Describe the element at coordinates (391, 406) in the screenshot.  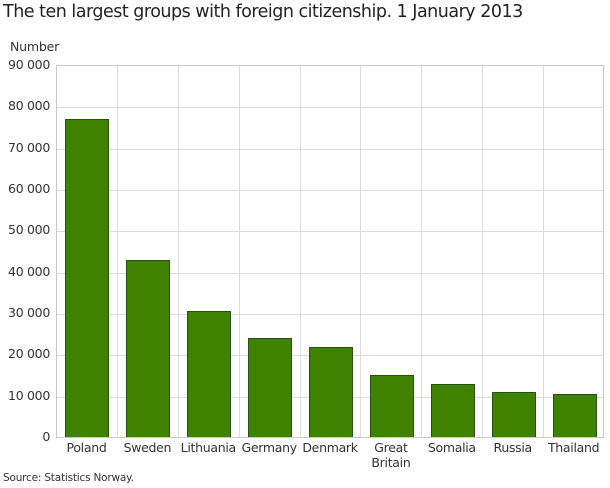
I see `bar-great-britain` at that location.